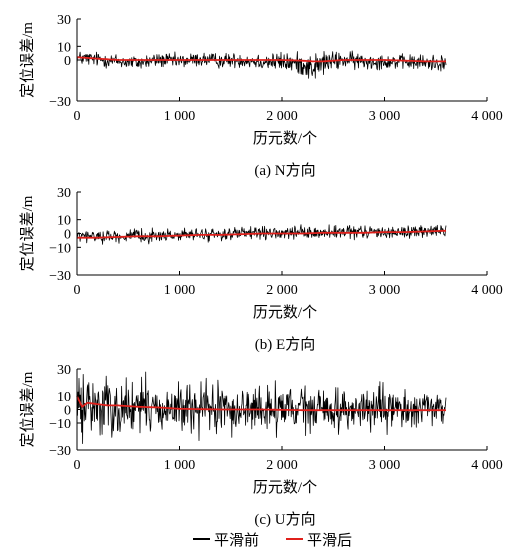 The image size is (509, 551). What do you see at coordinates (60, 276) in the screenshot?
I see `y-tick-label-1-0: −30` at bounding box center [60, 276].